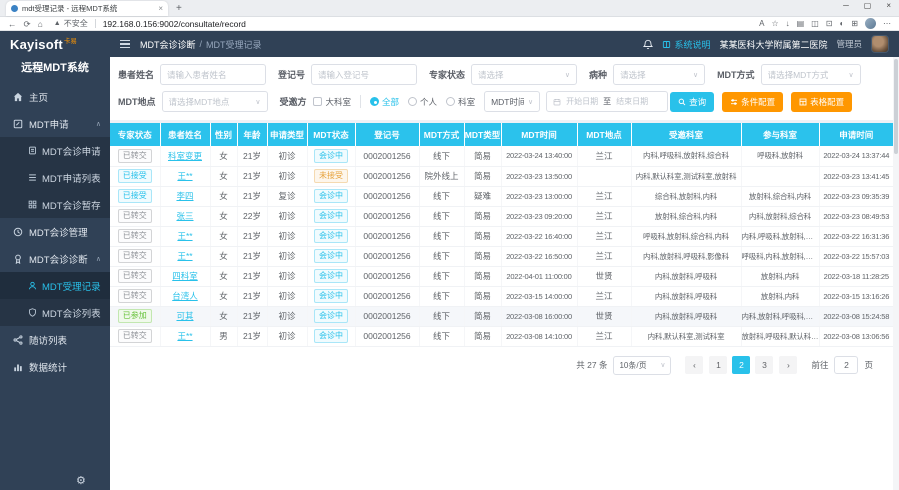 Image resolution: width=899 pixels, height=490 pixels. What do you see at coordinates (422, 102) in the screenshot?
I see `invitee-radio-personal: 个人` at bounding box center [422, 102].